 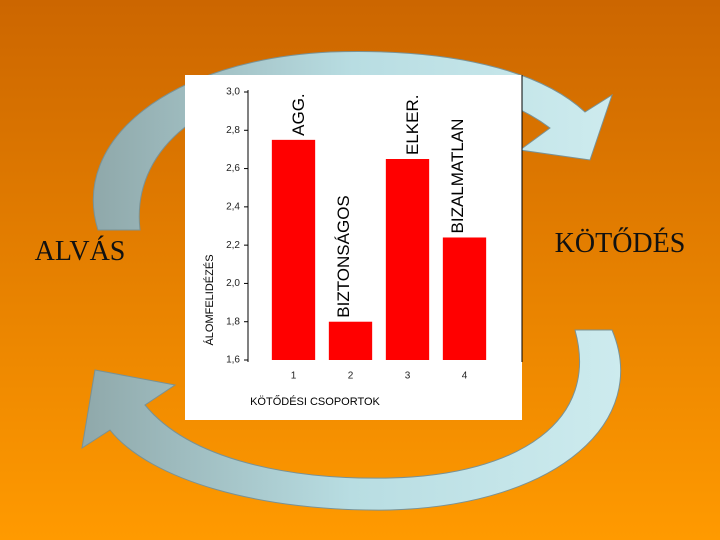 What do you see at coordinates (233, 130) in the screenshot?
I see `y-tick-label: 2,8` at bounding box center [233, 130].